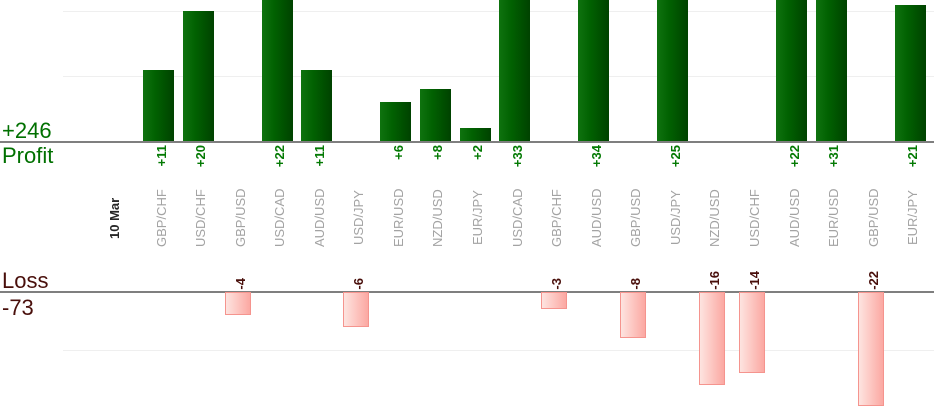  I want to click on loss-bar-usd-chf, so click(752, 333).